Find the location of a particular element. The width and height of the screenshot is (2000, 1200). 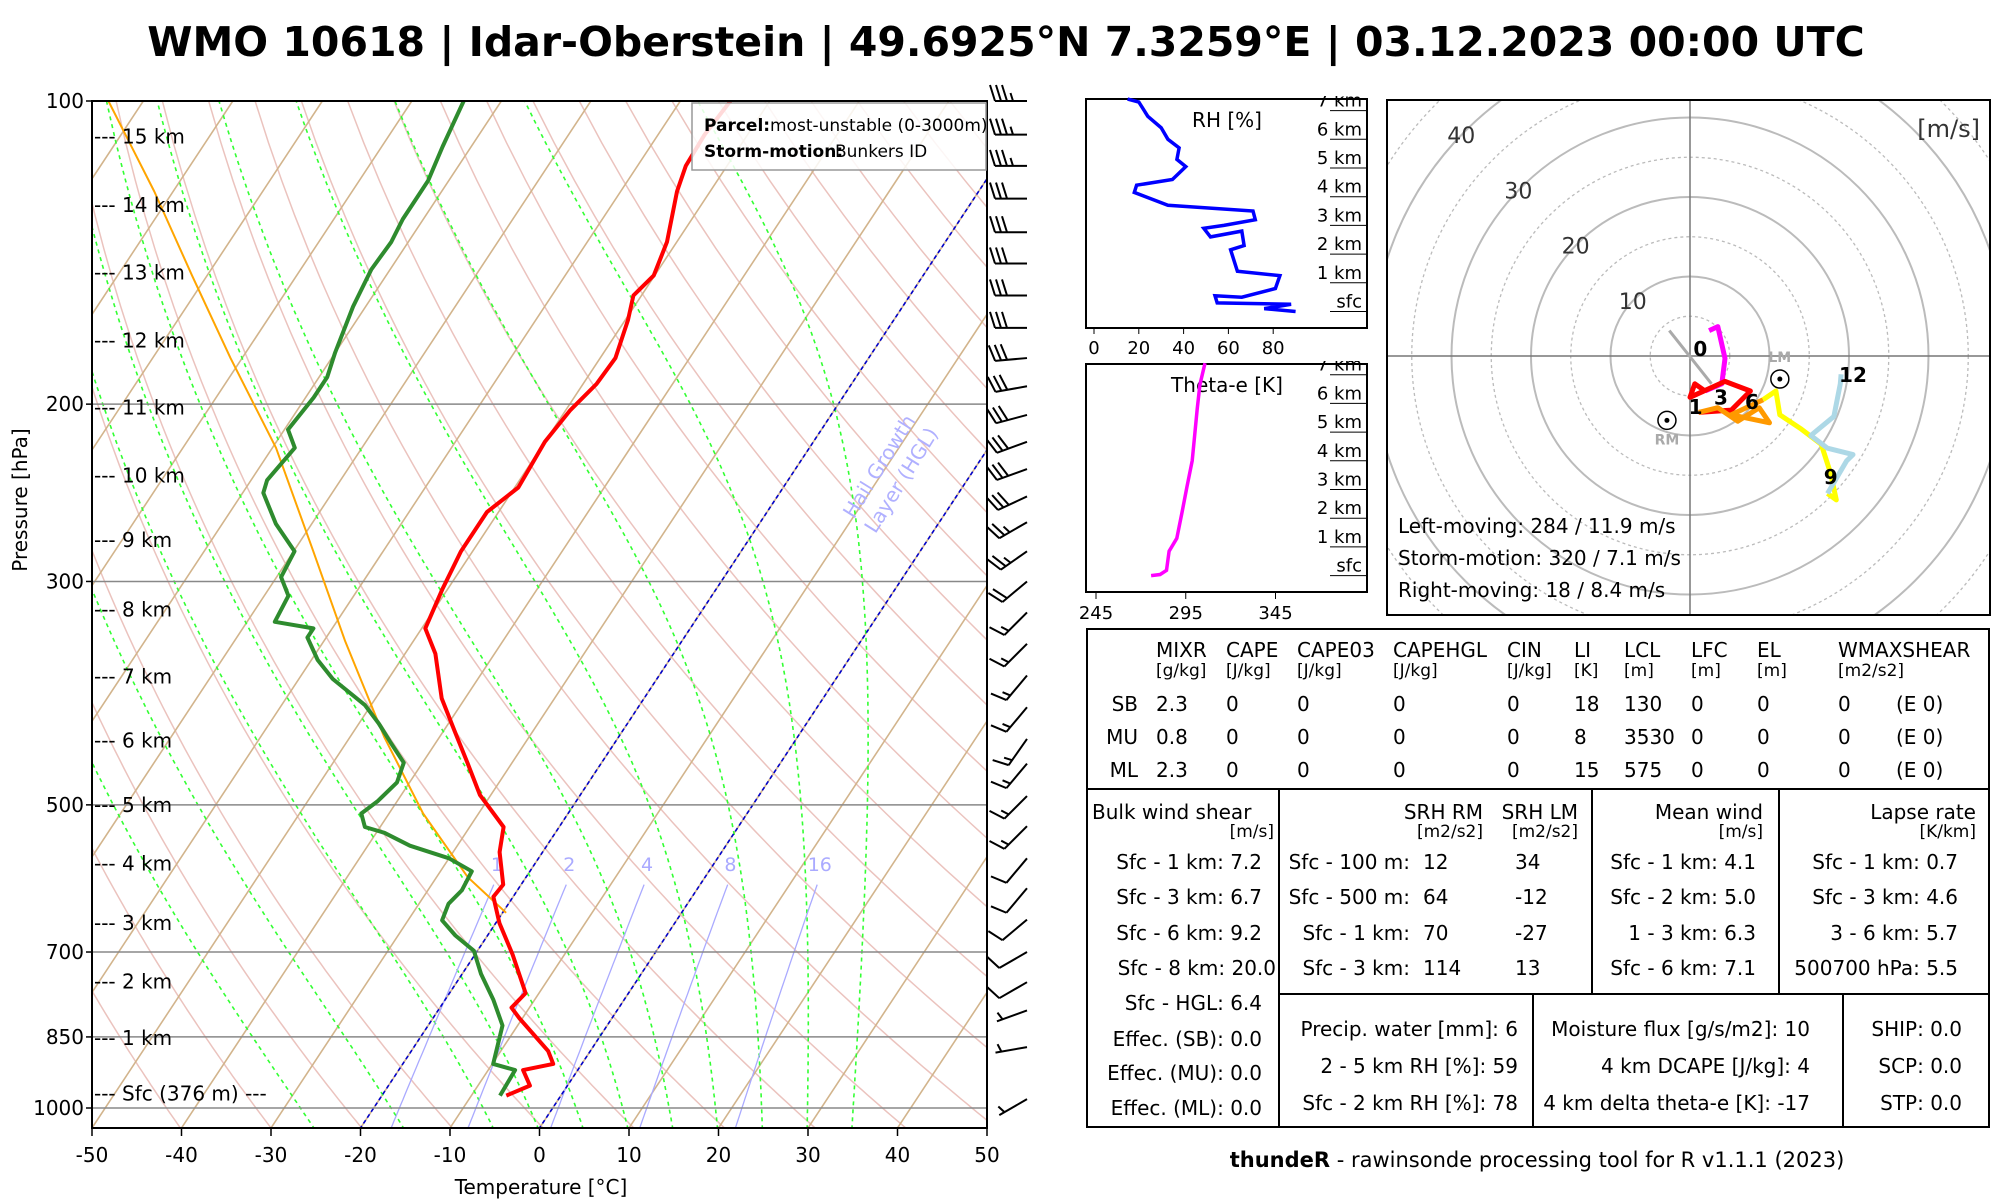

srh-row-label: Sfc - 500 m: is located at coordinates (1349, 897).